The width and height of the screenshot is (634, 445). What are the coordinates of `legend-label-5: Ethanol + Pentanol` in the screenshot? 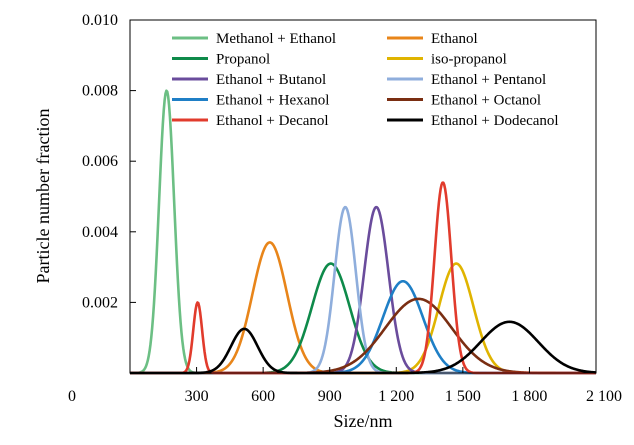 It's located at (488, 80).